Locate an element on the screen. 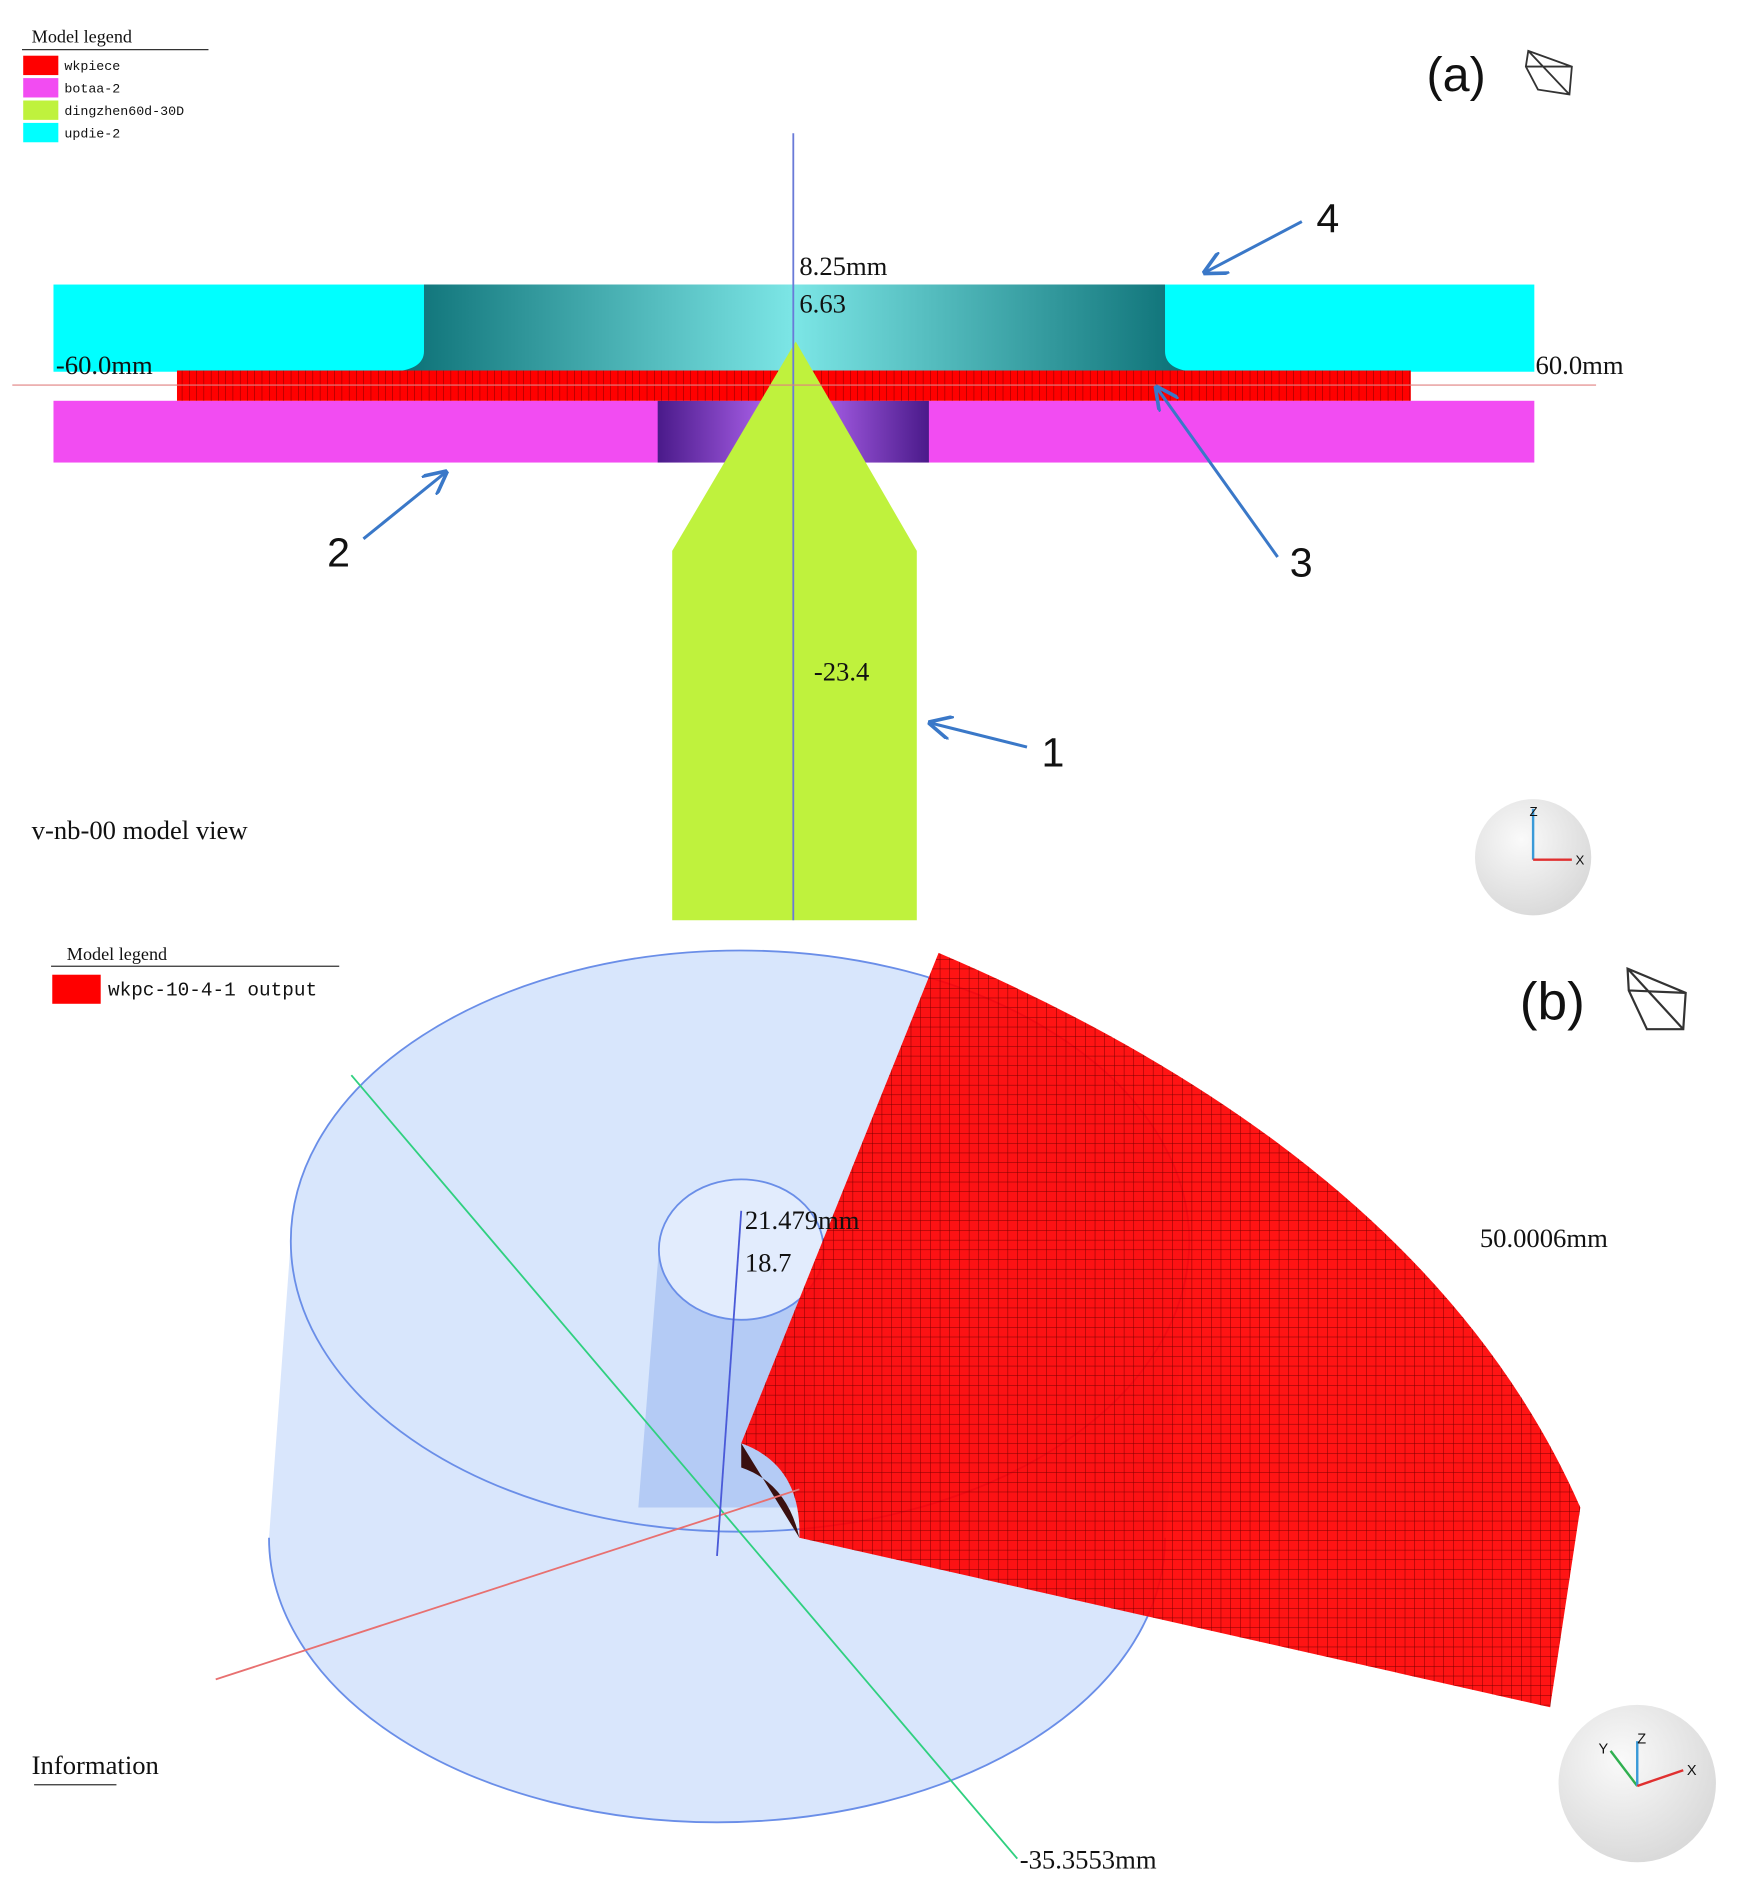 The width and height of the screenshot is (1744, 1901). legend: wkpc-10-4-1 output is located at coordinates (184, 989).